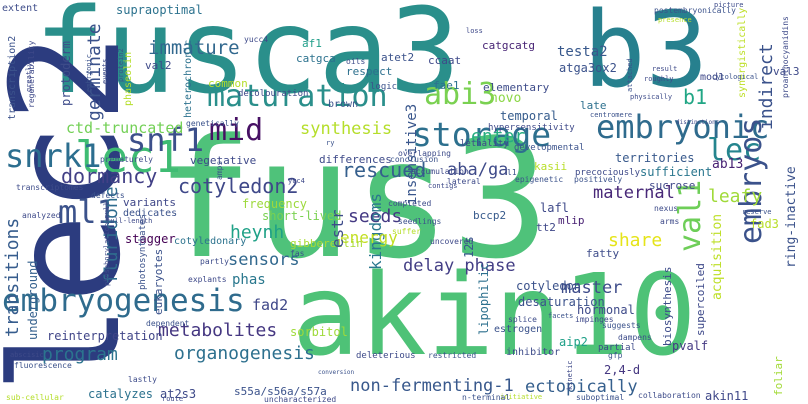 The image size is (808, 404). Describe the element at coordinates (384, 170) in the screenshot. I see `word: rescued` at that location.